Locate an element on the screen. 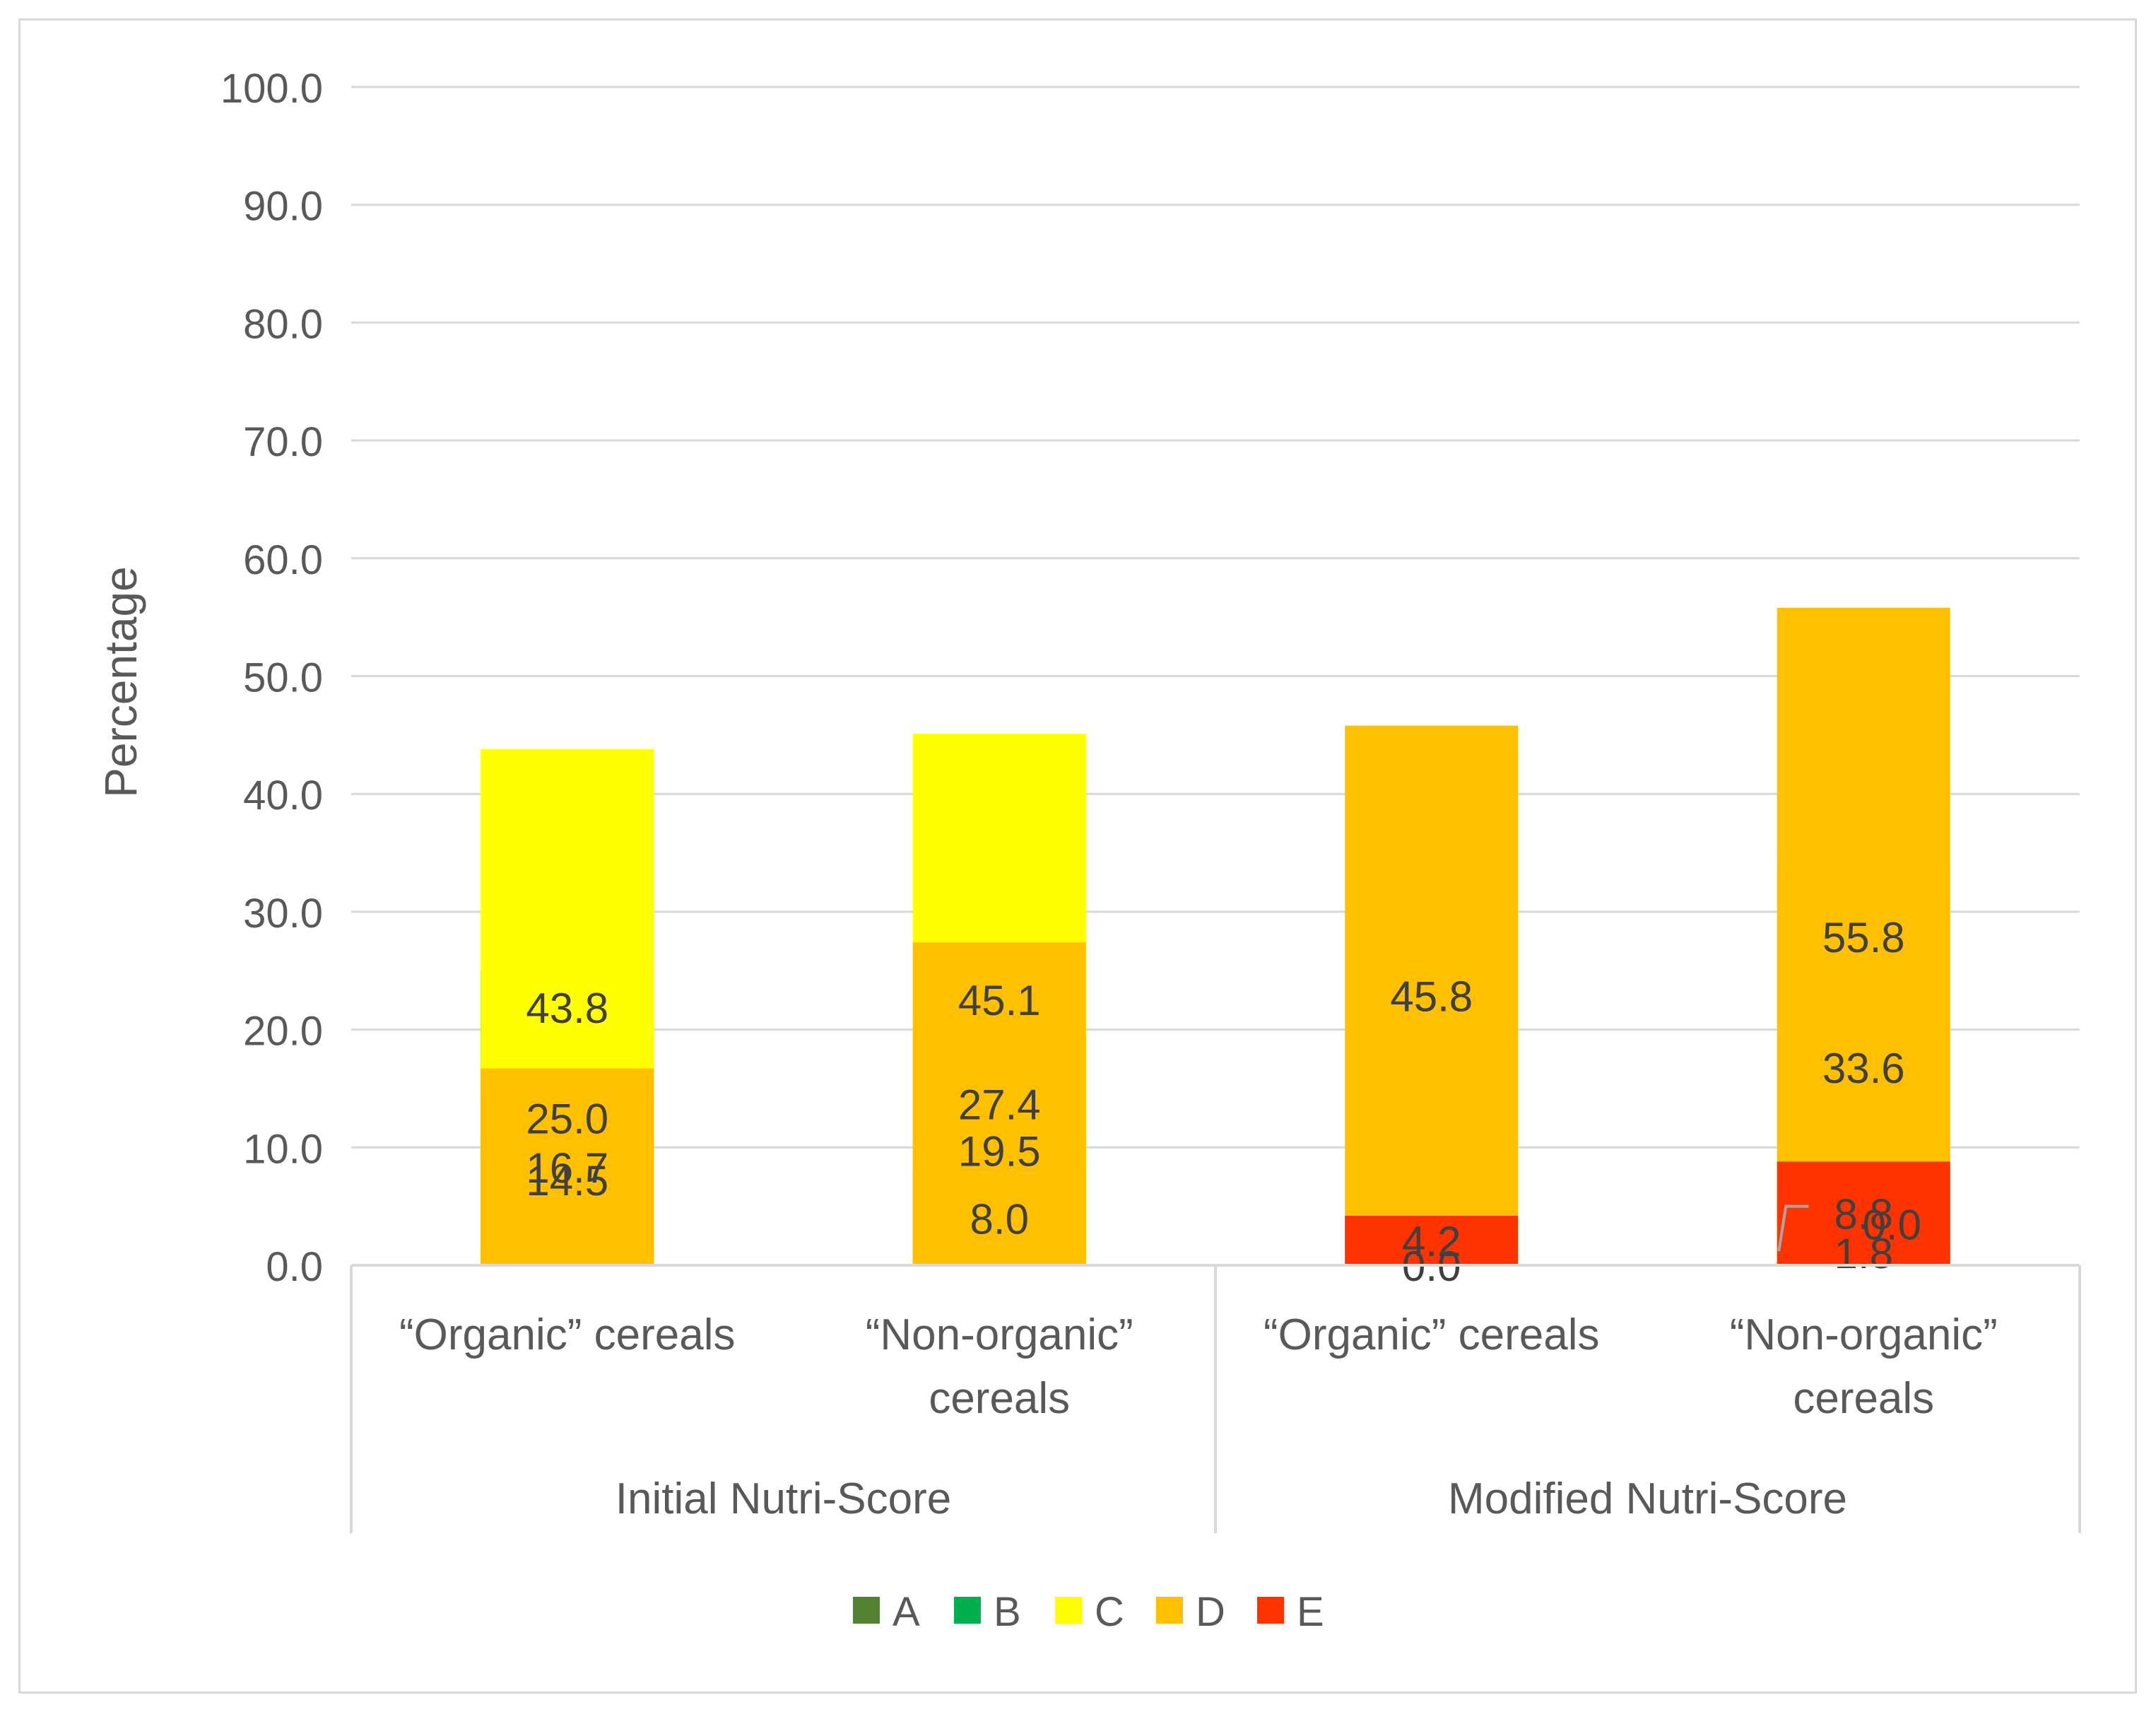 The height and width of the screenshot is (1712, 2156). legend-swatch-c is located at coordinates (1068, 1610).